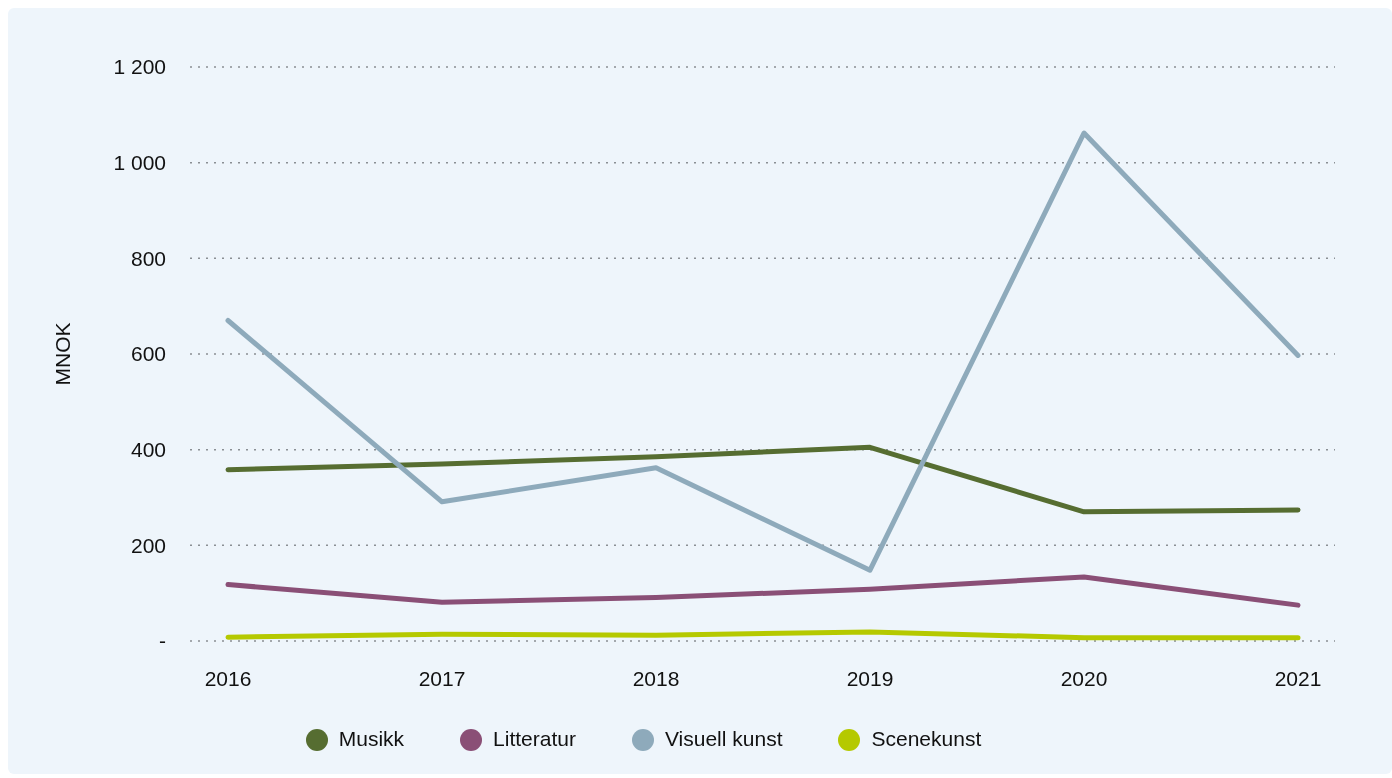  I want to click on legend-label: Litteratur, so click(535, 738).